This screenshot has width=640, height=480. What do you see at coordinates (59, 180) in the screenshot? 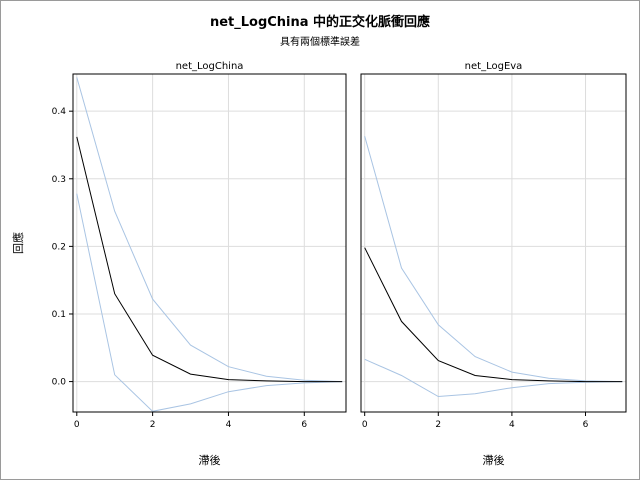
I see `y-tick-label: 0.3` at bounding box center [59, 180].